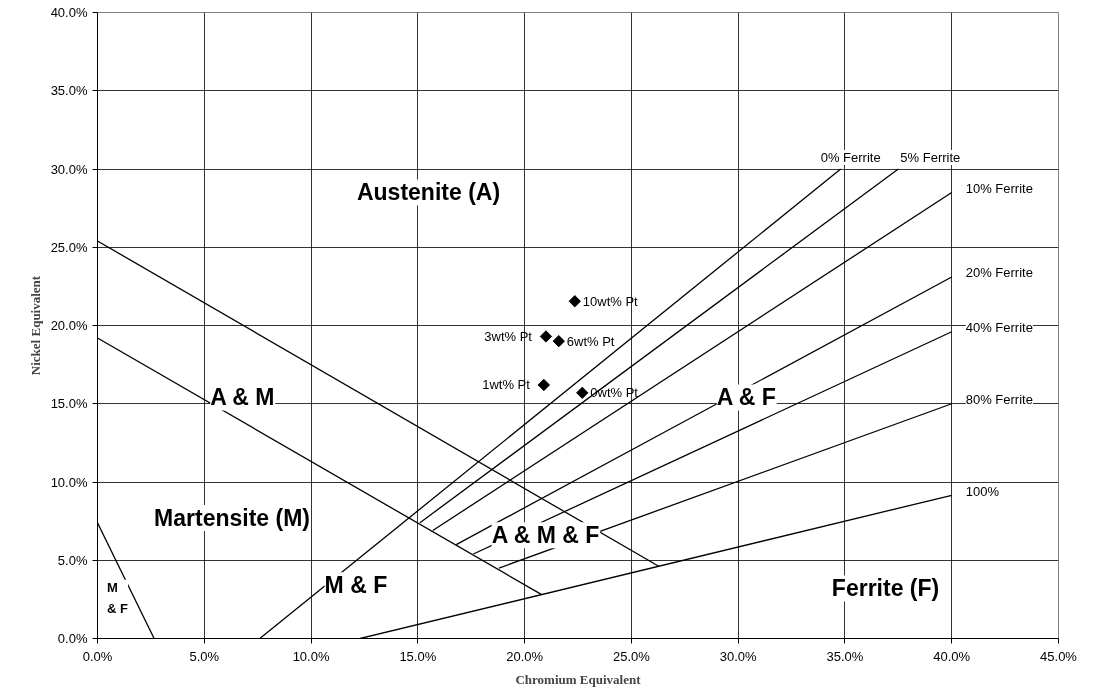 The width and height of the screenshot is (1103, 698). I want to click on y-tick-label: 10.0%, so click(69, 482).